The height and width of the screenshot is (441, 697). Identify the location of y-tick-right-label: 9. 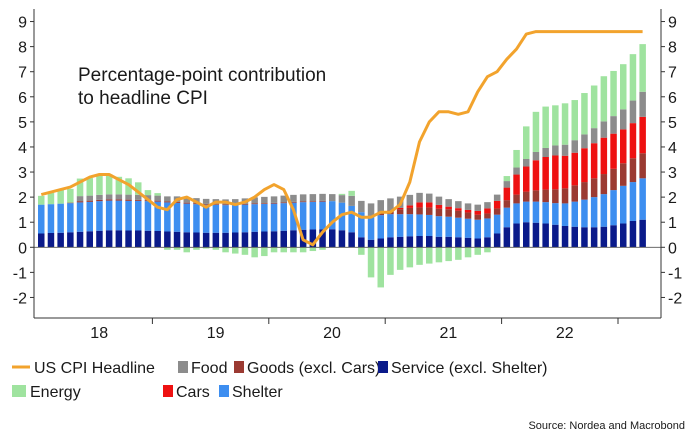
(672, 23).